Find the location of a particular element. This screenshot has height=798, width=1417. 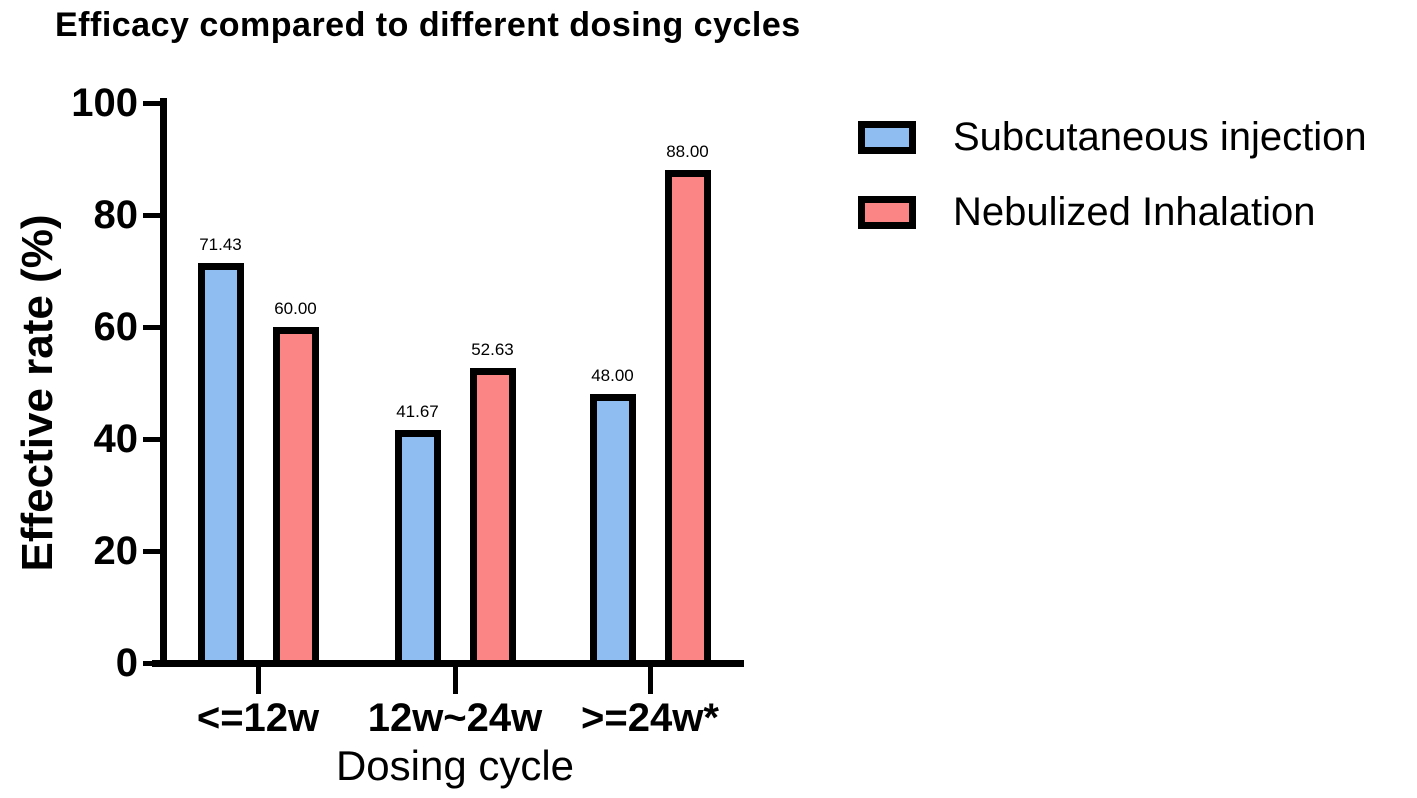

y-tick-label: 80 is located at coordinates (116, 215).